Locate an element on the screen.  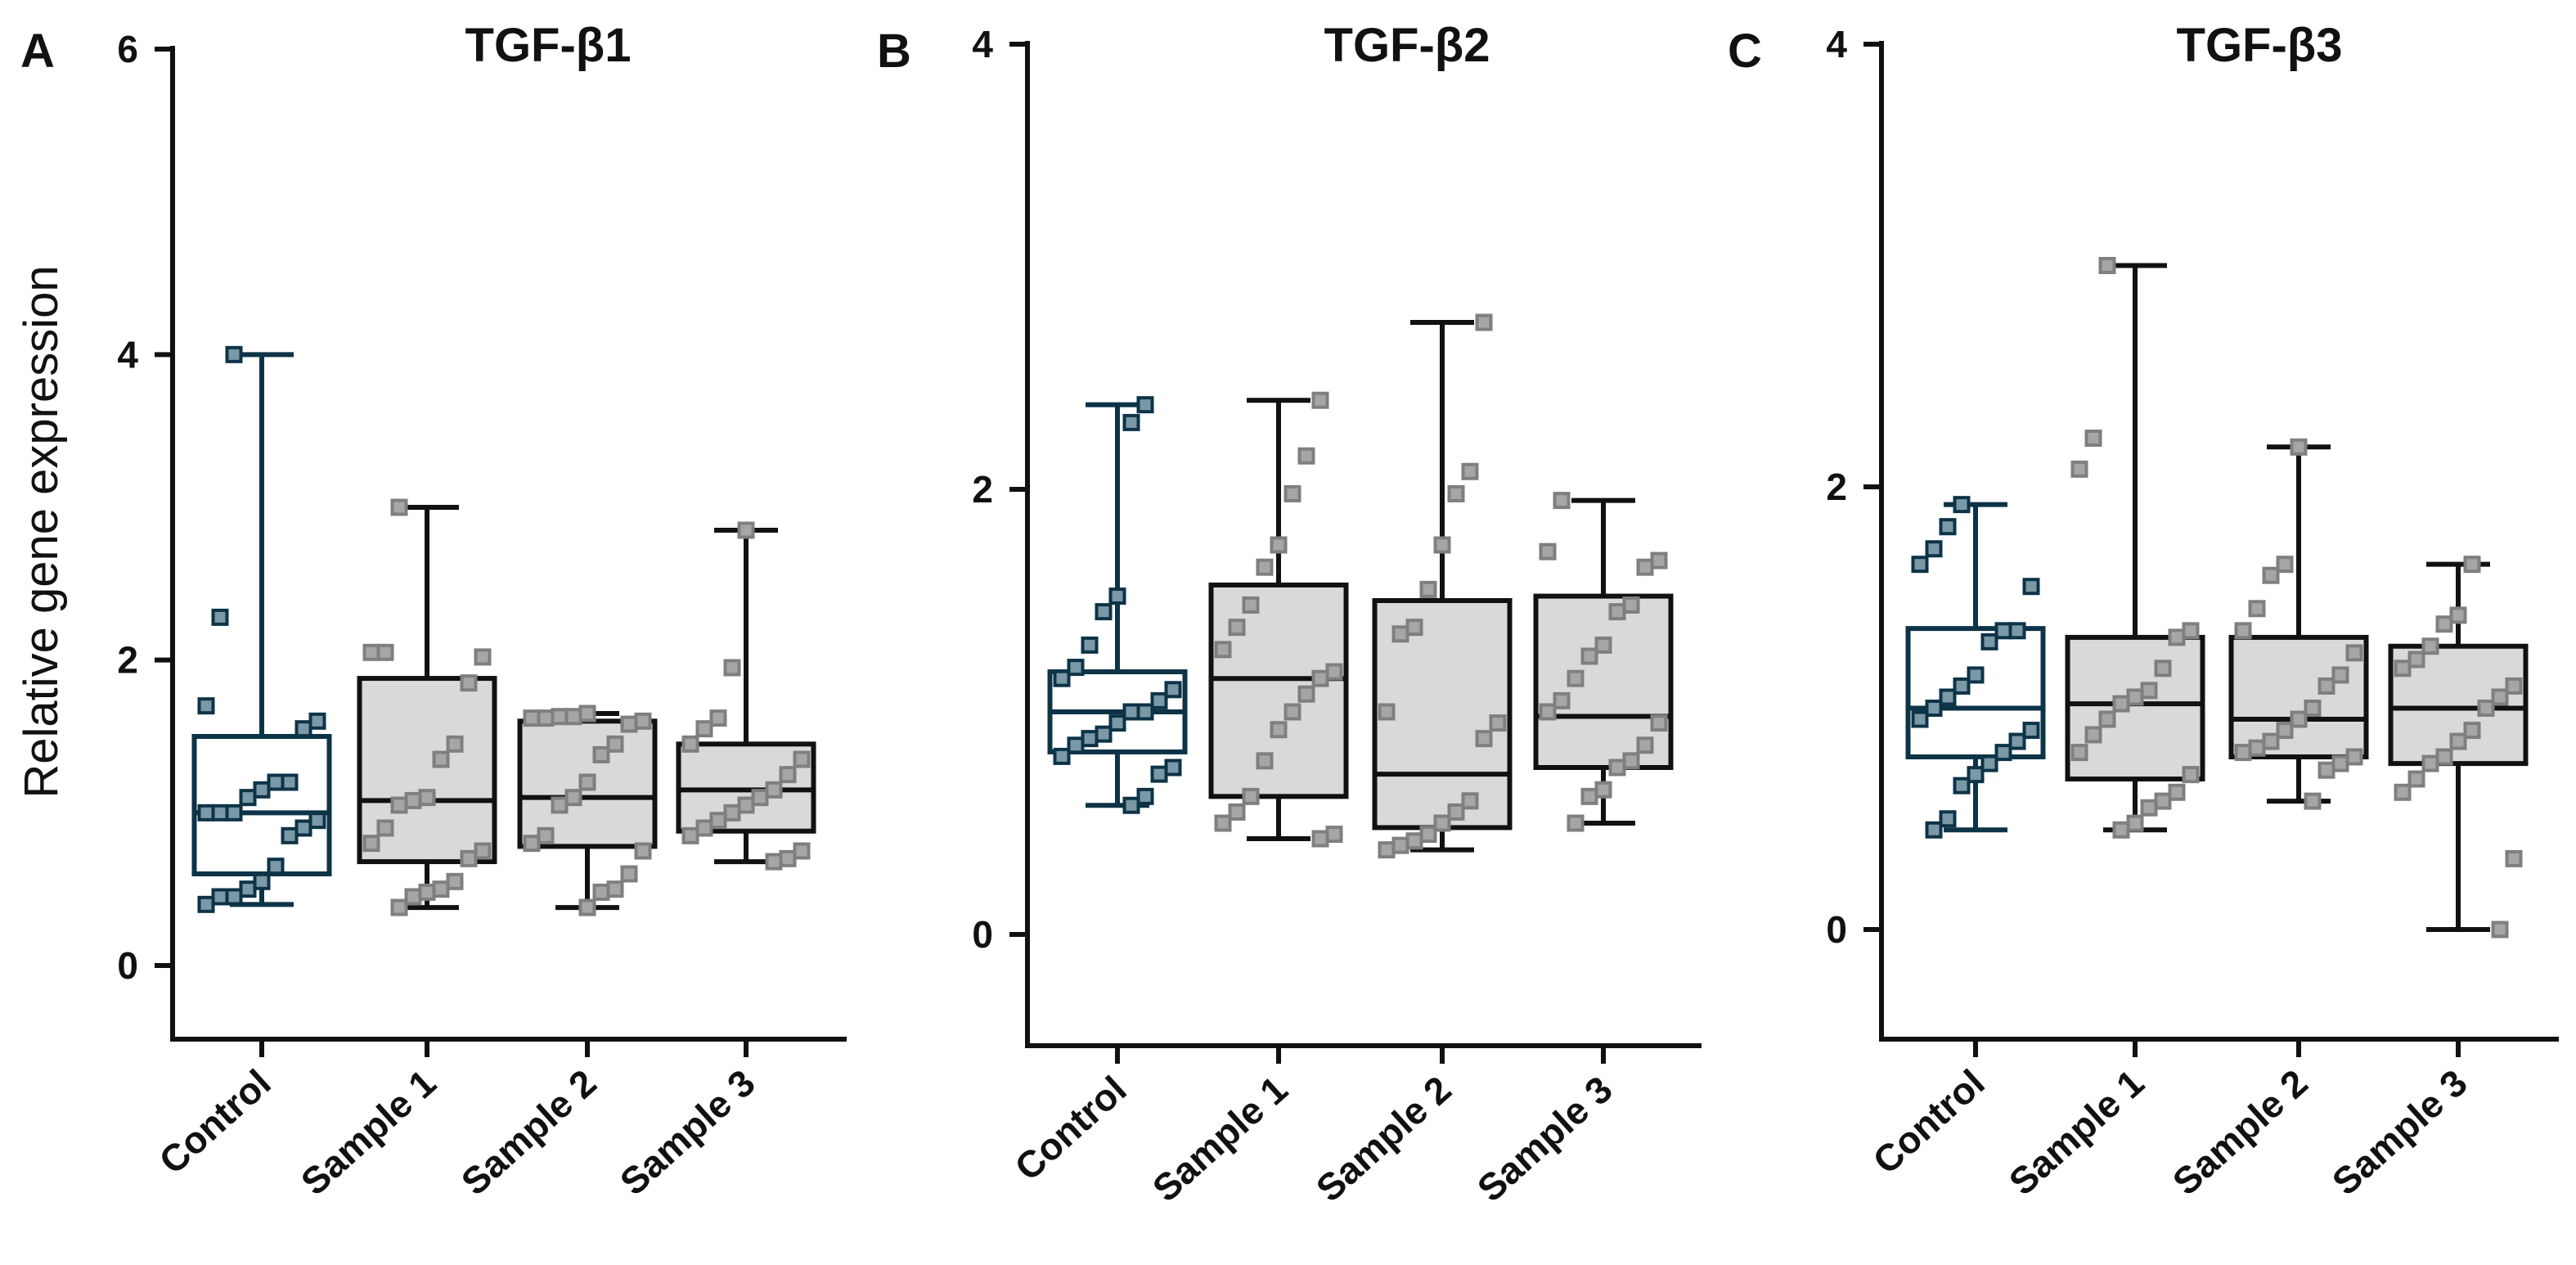
panel-letter: A is located at coordinates (37, 51).